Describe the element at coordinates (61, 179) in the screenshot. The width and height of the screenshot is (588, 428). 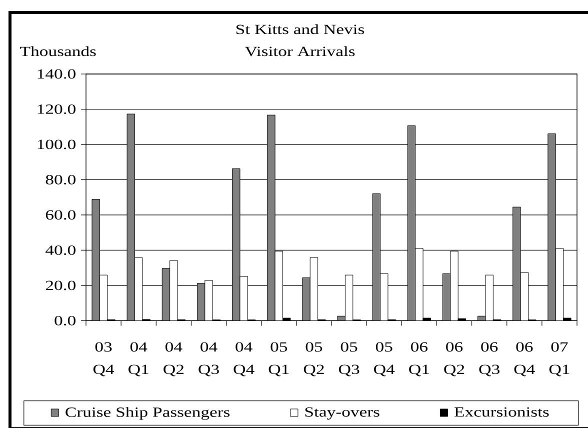
I see `y-tick-label: 80.0` at that location.